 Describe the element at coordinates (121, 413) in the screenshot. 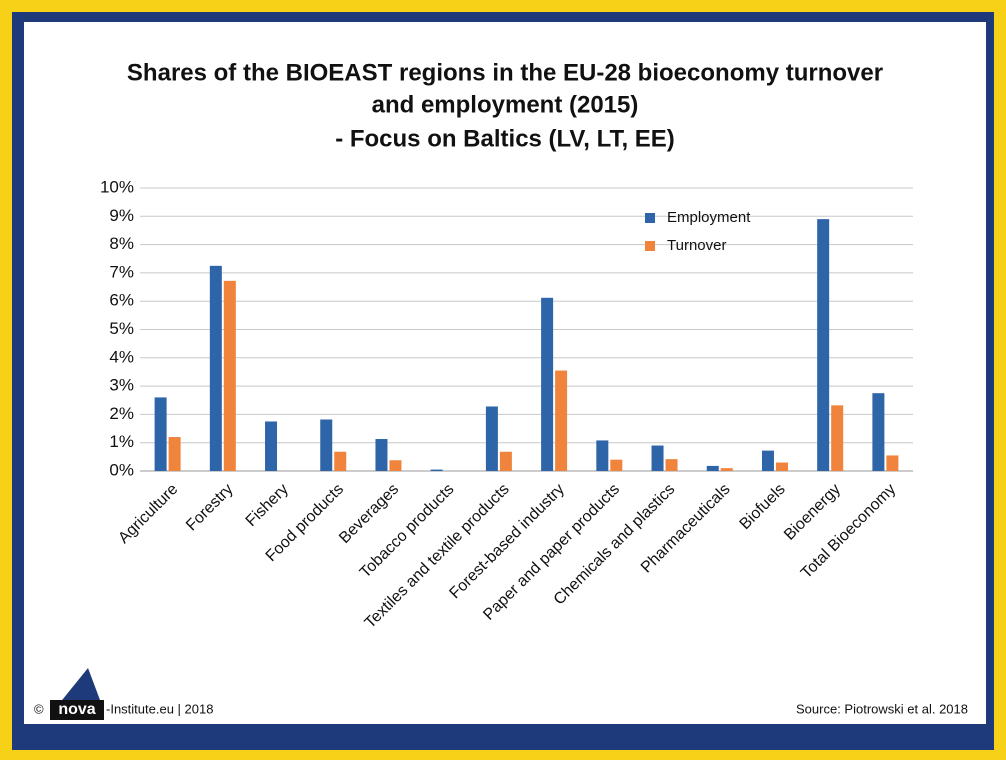

I see `y-tick-label: 2%` at that location.